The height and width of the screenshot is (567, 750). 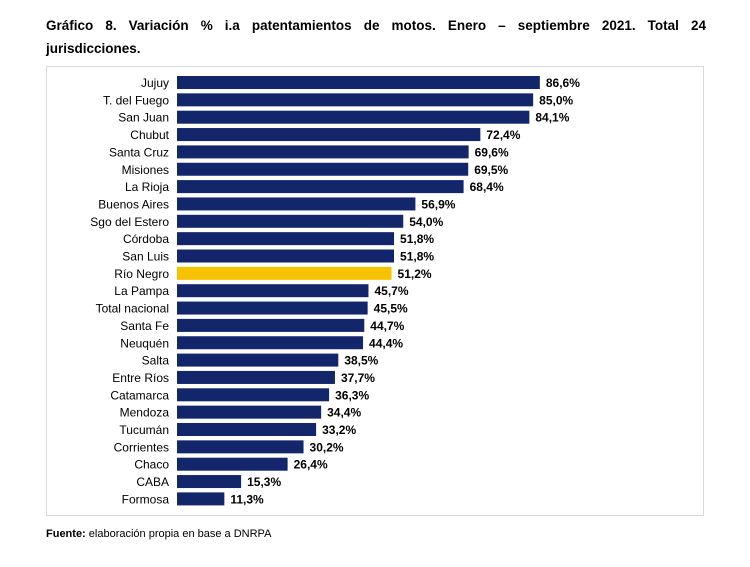 What do you see at coordinates (146, 499) in the screenshot?
I see `category-label: Formosa` at bounding box center [146, 499].